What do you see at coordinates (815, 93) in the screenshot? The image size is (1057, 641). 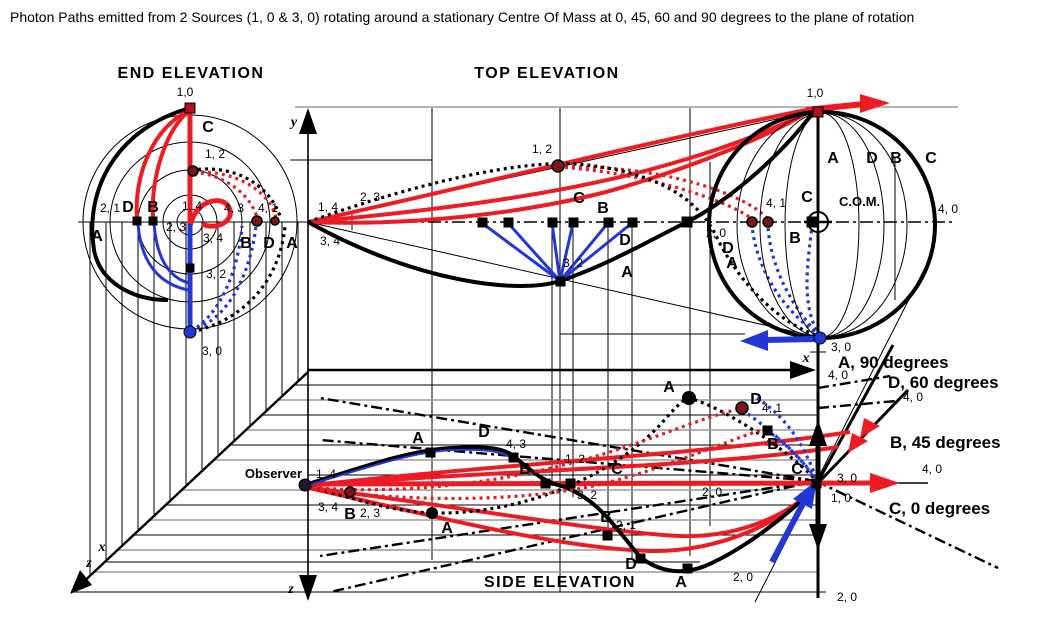 I see `coord-label: 1,0` at bounding box center [815, 93].